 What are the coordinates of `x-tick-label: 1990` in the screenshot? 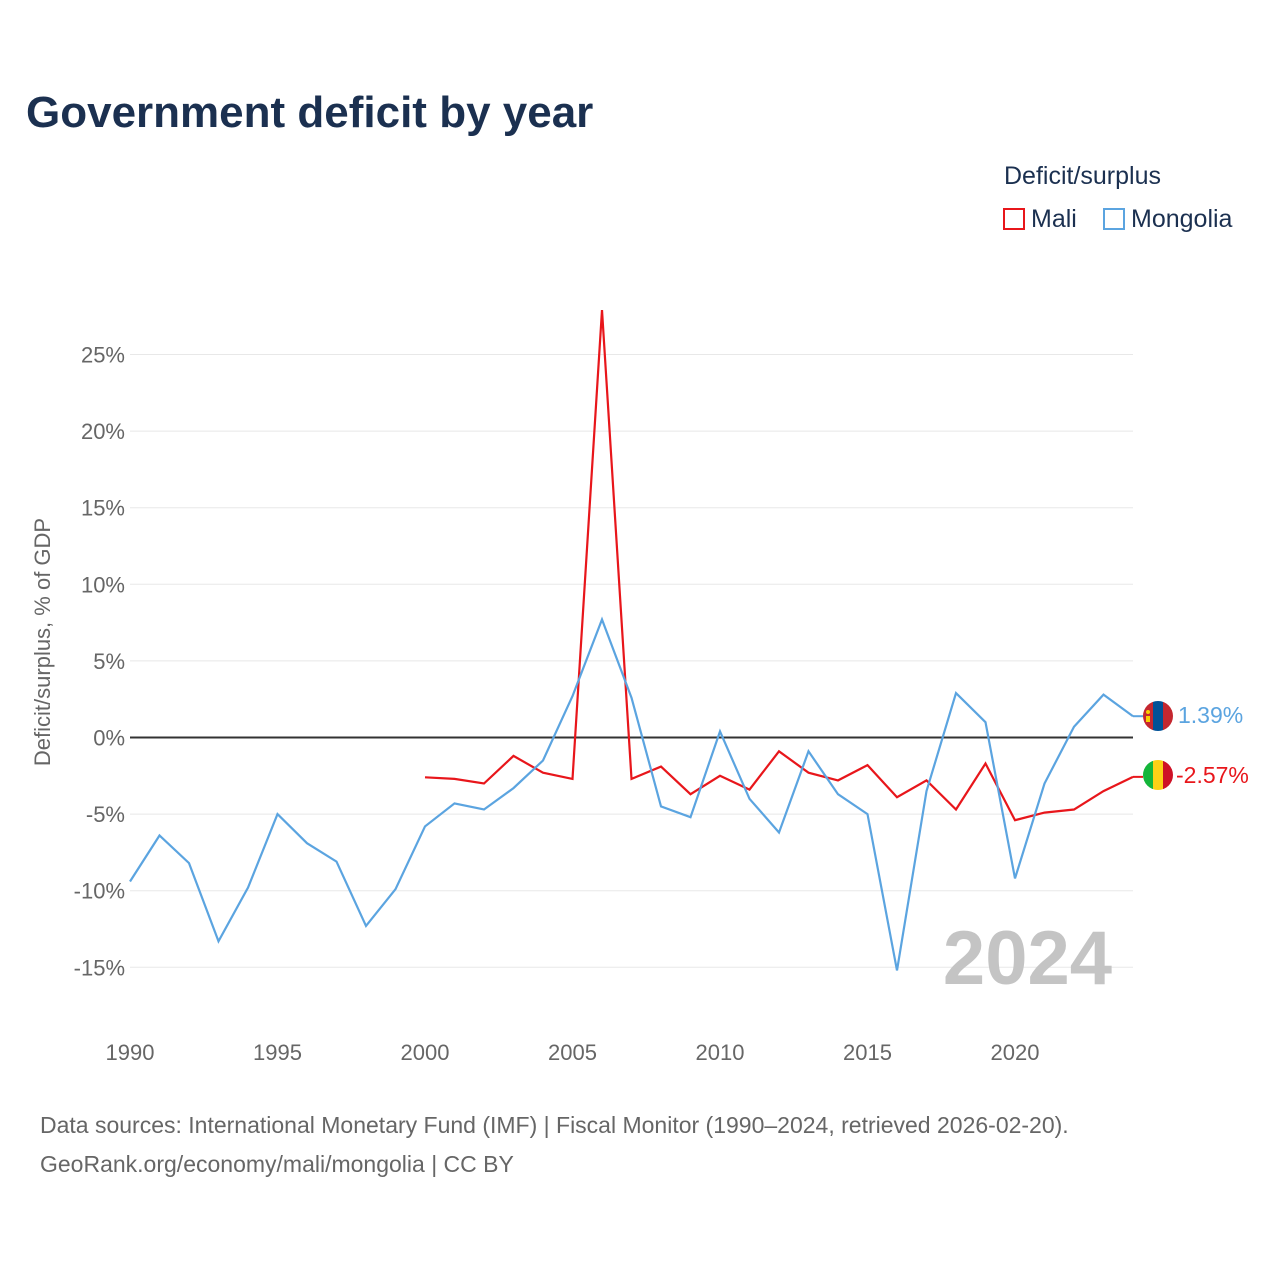 It's located at (130, 1052).